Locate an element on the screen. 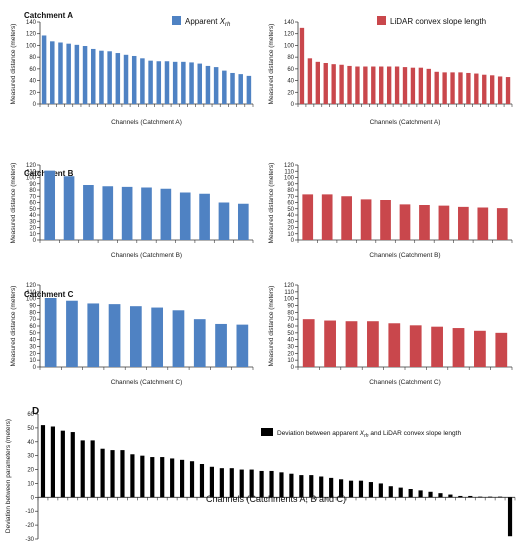  y-tick-label: 50 is located at coordinates (290, 210).